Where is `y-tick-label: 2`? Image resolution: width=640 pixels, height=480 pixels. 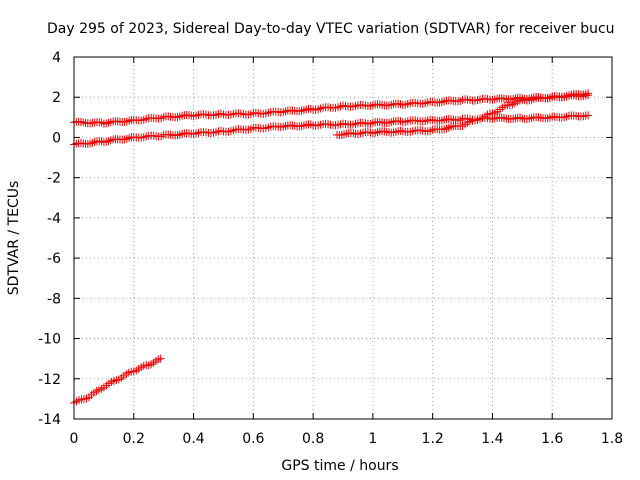 y-tick-label: 2 is located at coordinates (56, 98).